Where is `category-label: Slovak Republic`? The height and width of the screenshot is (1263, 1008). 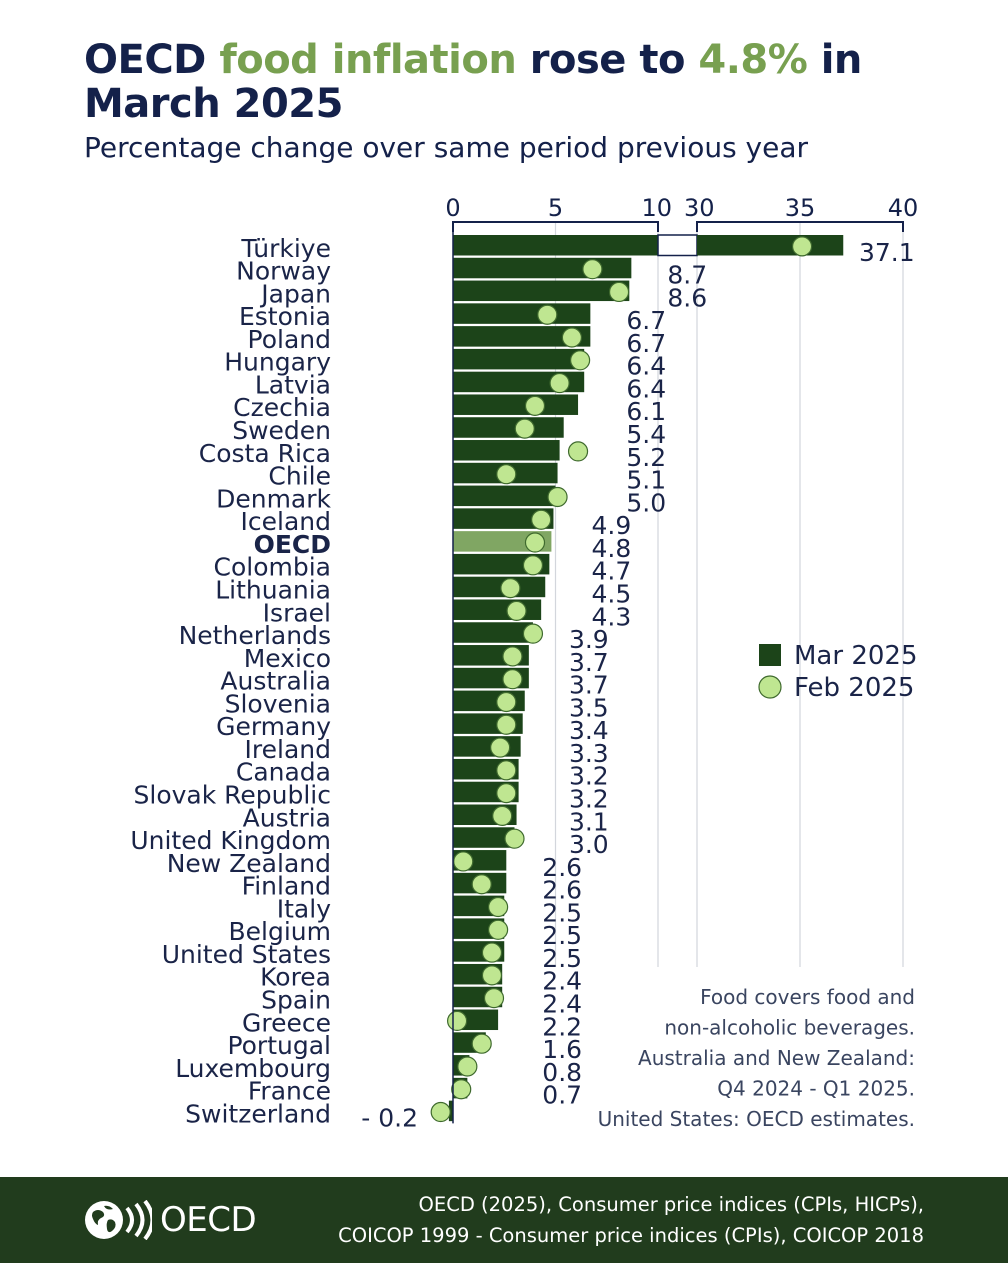 category-label: Slovak Republic is located at coordinates (233, 795).